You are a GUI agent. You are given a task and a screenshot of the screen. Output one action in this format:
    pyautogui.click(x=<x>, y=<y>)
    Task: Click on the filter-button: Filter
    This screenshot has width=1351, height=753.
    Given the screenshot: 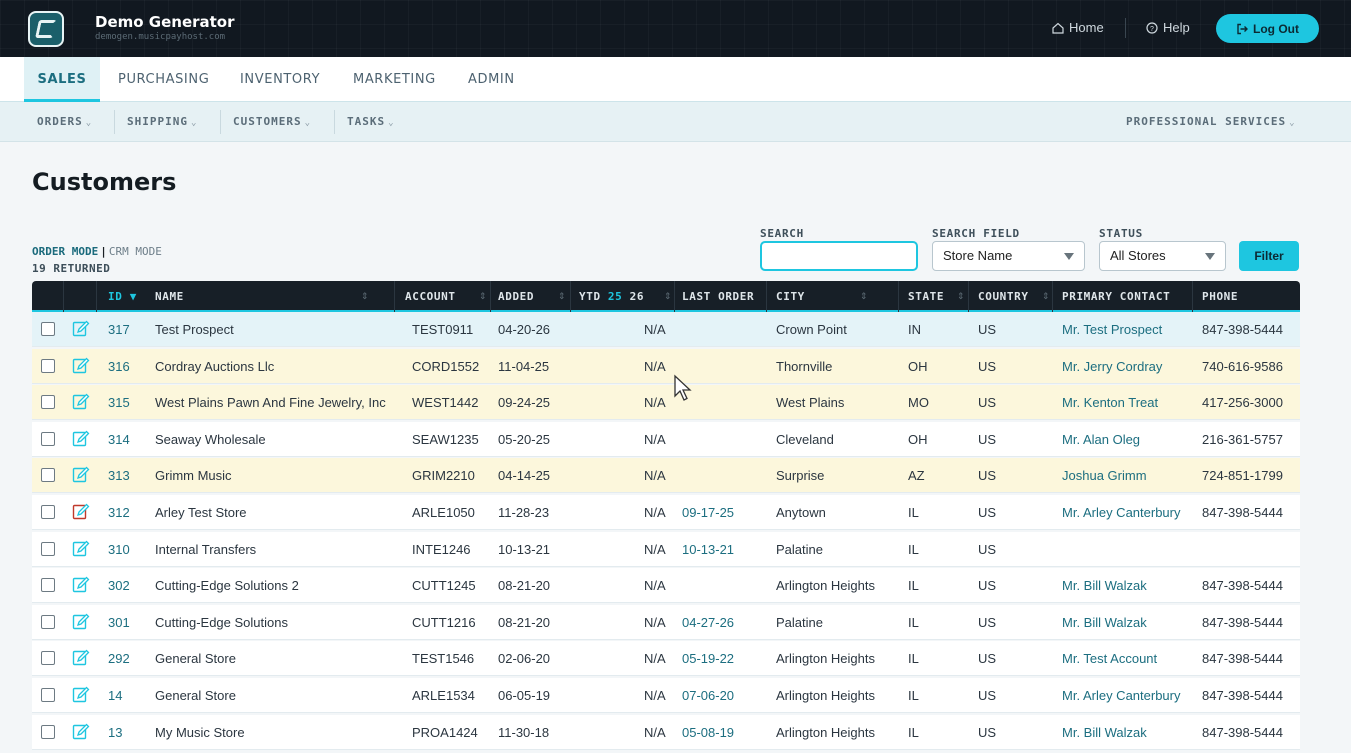 What is the action you would take?
    pyautogui.click(x=1269, y=256)
    